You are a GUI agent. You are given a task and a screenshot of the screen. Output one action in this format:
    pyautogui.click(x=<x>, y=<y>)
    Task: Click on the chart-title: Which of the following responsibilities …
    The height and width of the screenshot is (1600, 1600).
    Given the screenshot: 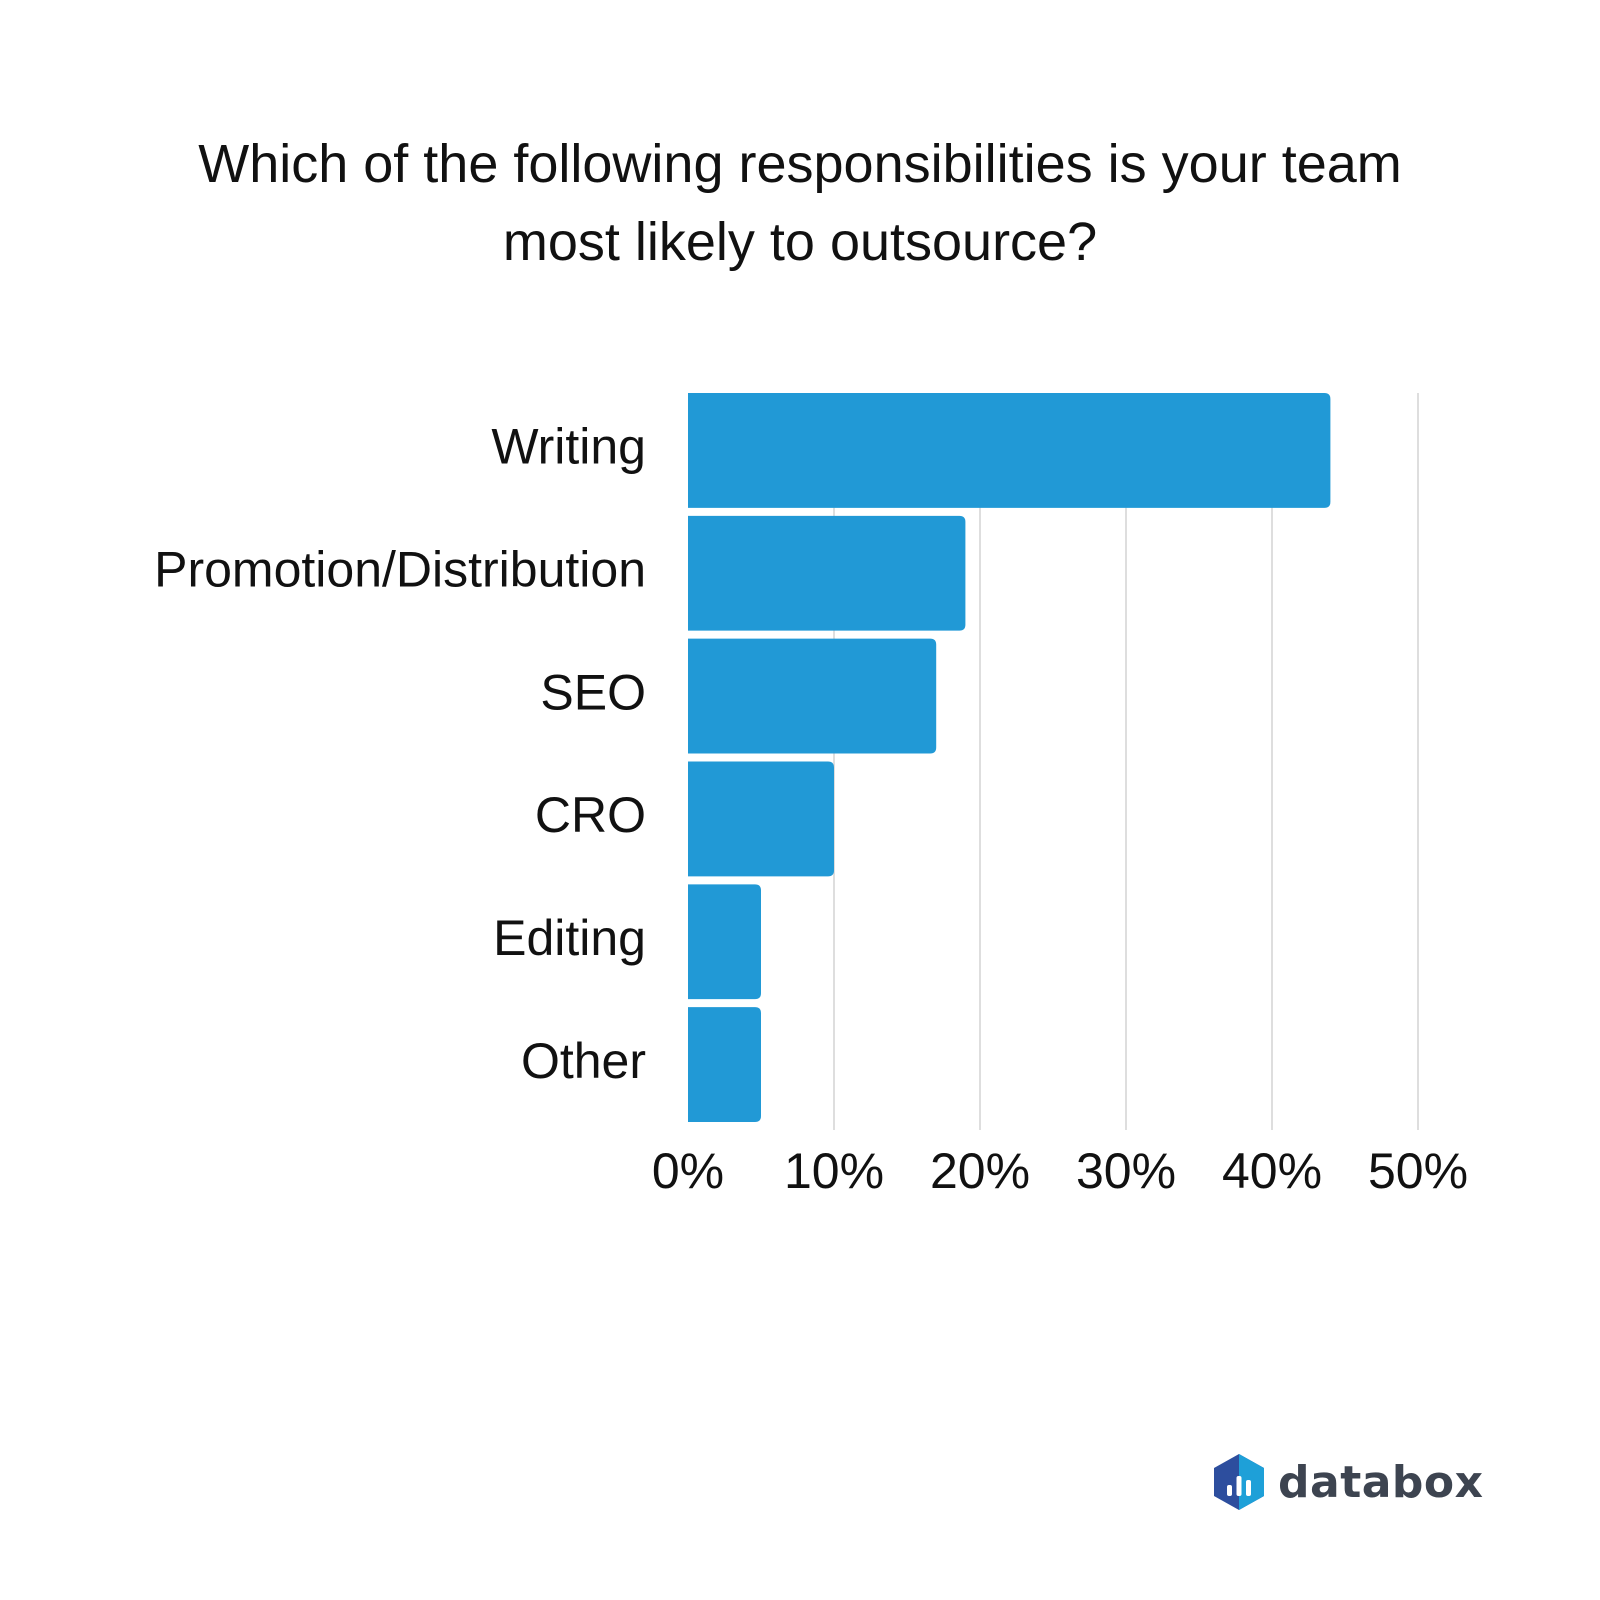 What is the action you would take?
    pyautogui.click(x=800, y=203)
    